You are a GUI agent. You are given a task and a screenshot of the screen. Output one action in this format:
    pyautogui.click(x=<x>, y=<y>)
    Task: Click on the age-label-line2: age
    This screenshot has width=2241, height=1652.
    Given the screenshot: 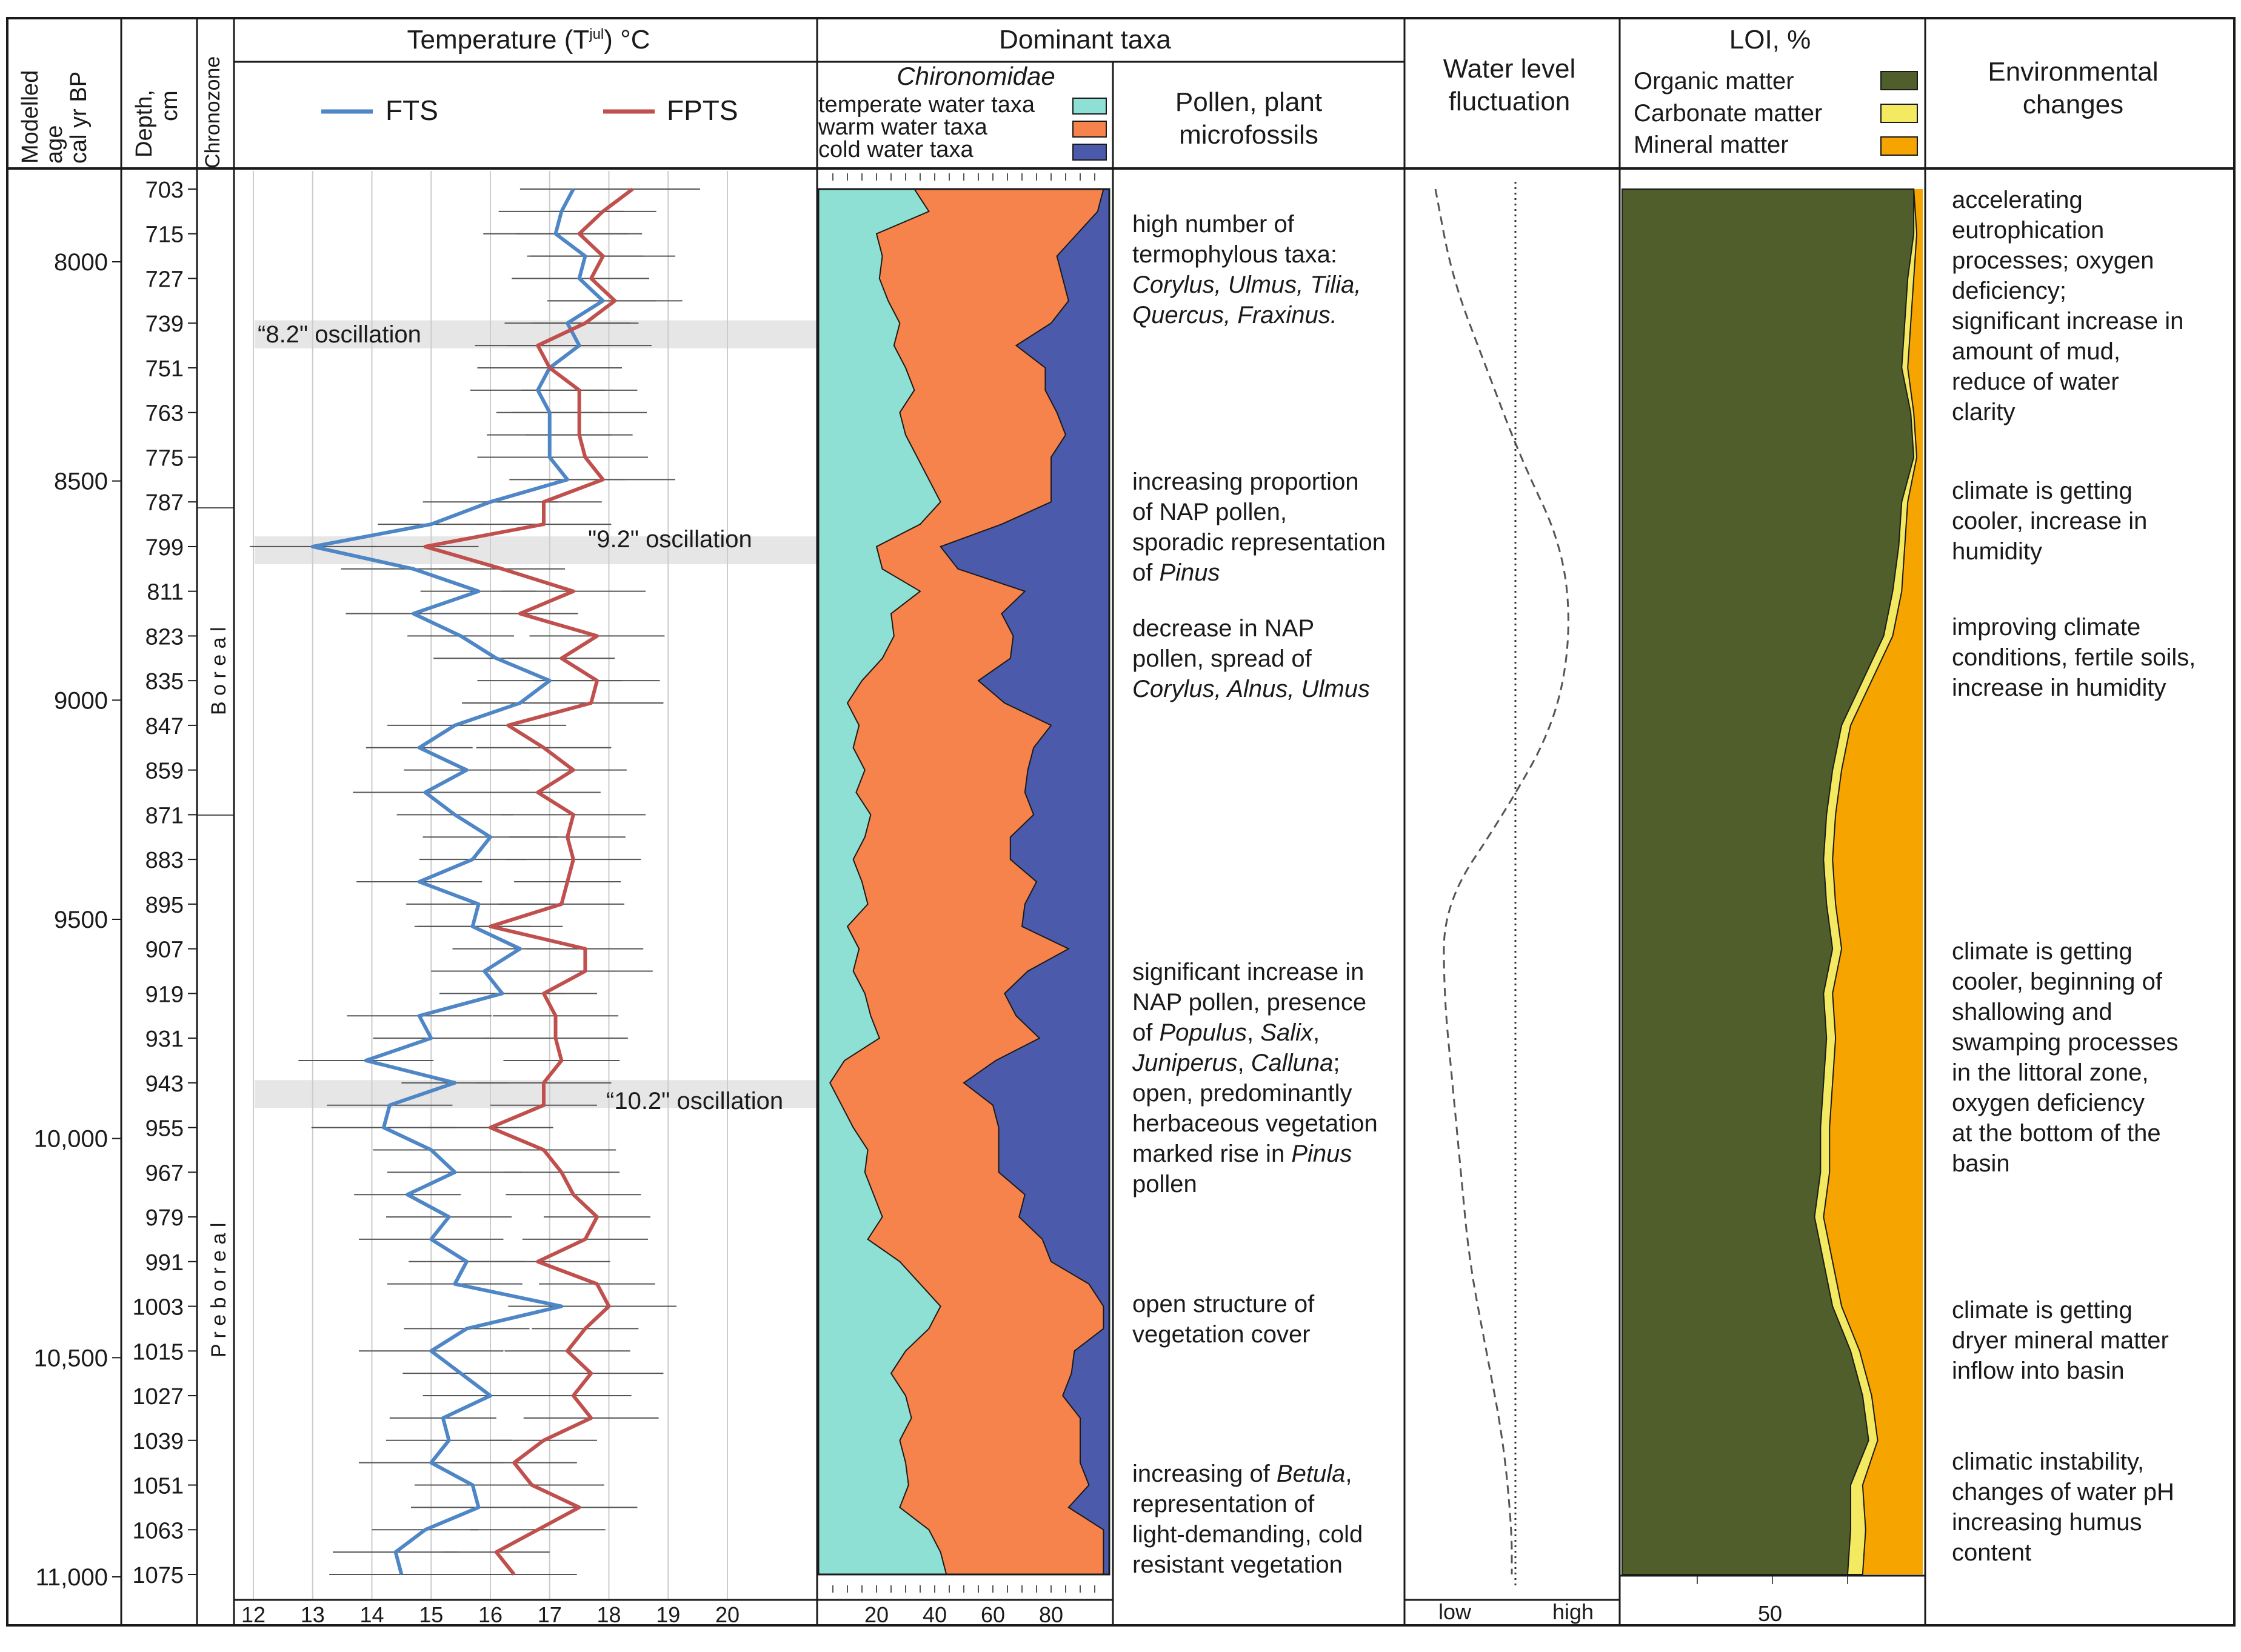 What is the action you would take?
    pyautogui.click(x=54, y=144)
    